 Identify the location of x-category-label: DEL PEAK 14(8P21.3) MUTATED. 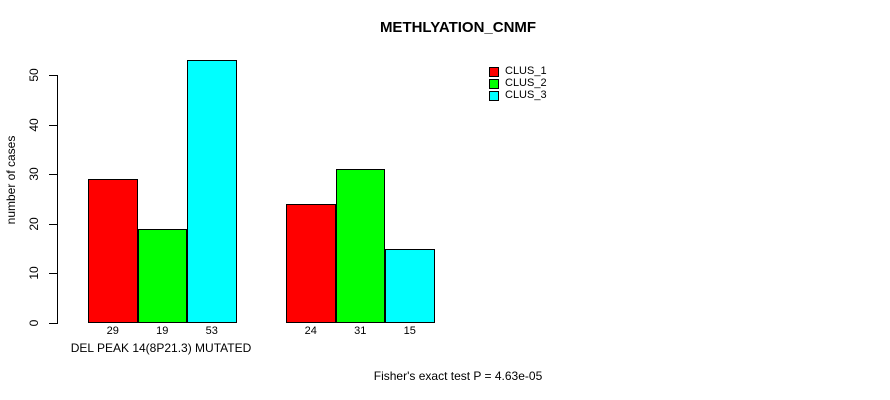
(161, 348).